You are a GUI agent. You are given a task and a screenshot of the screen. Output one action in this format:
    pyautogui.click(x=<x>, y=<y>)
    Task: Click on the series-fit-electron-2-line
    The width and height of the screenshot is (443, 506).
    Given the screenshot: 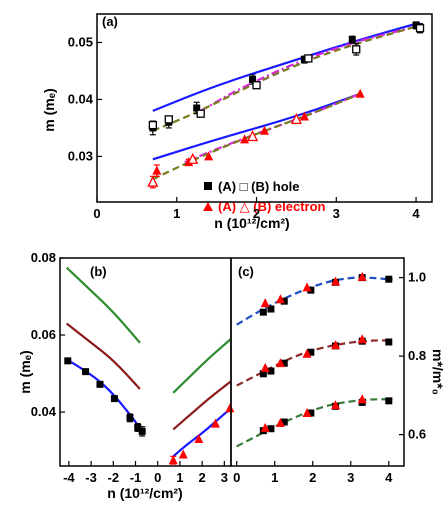 What is the action you would take?
    pyautogui.click(x=256, y=136)
    